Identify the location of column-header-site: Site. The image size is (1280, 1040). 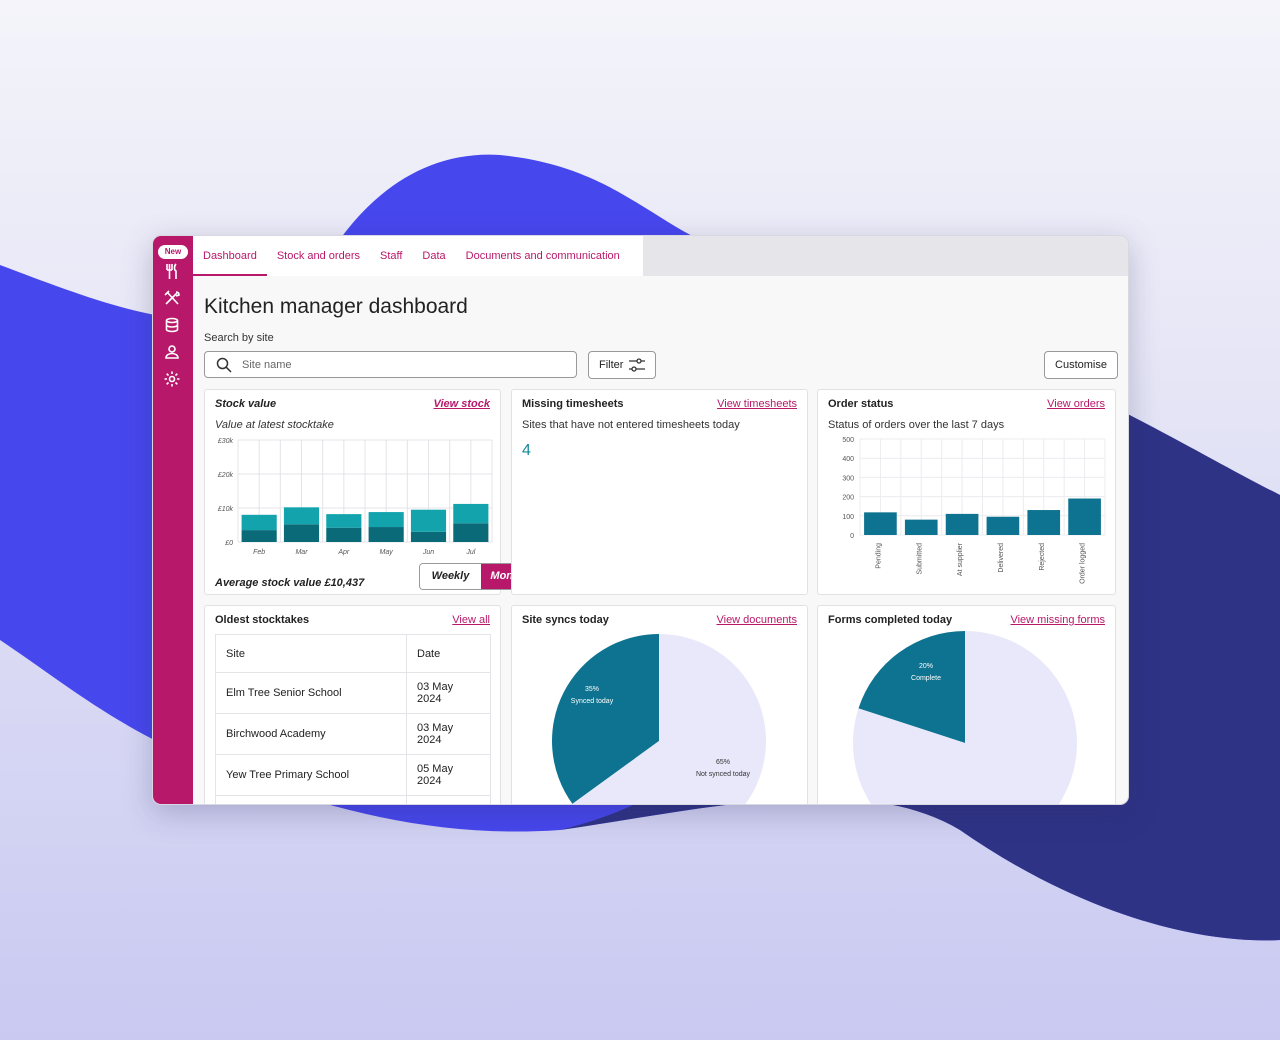
(311, 653).